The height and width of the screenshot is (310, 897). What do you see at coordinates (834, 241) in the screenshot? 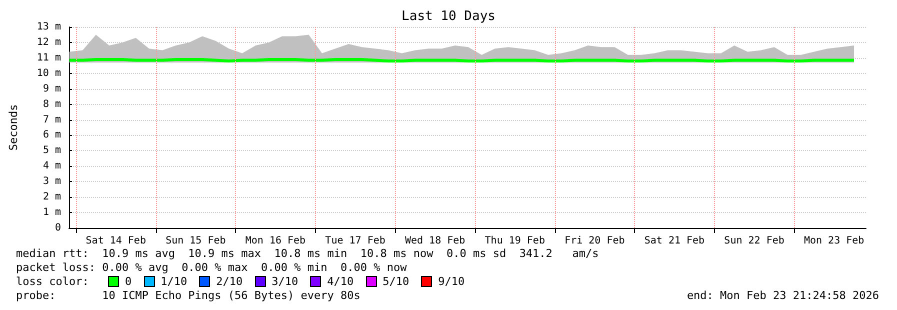
I see `x-tick-label: Mon 23 Feb` at bounding box center [834, 241].